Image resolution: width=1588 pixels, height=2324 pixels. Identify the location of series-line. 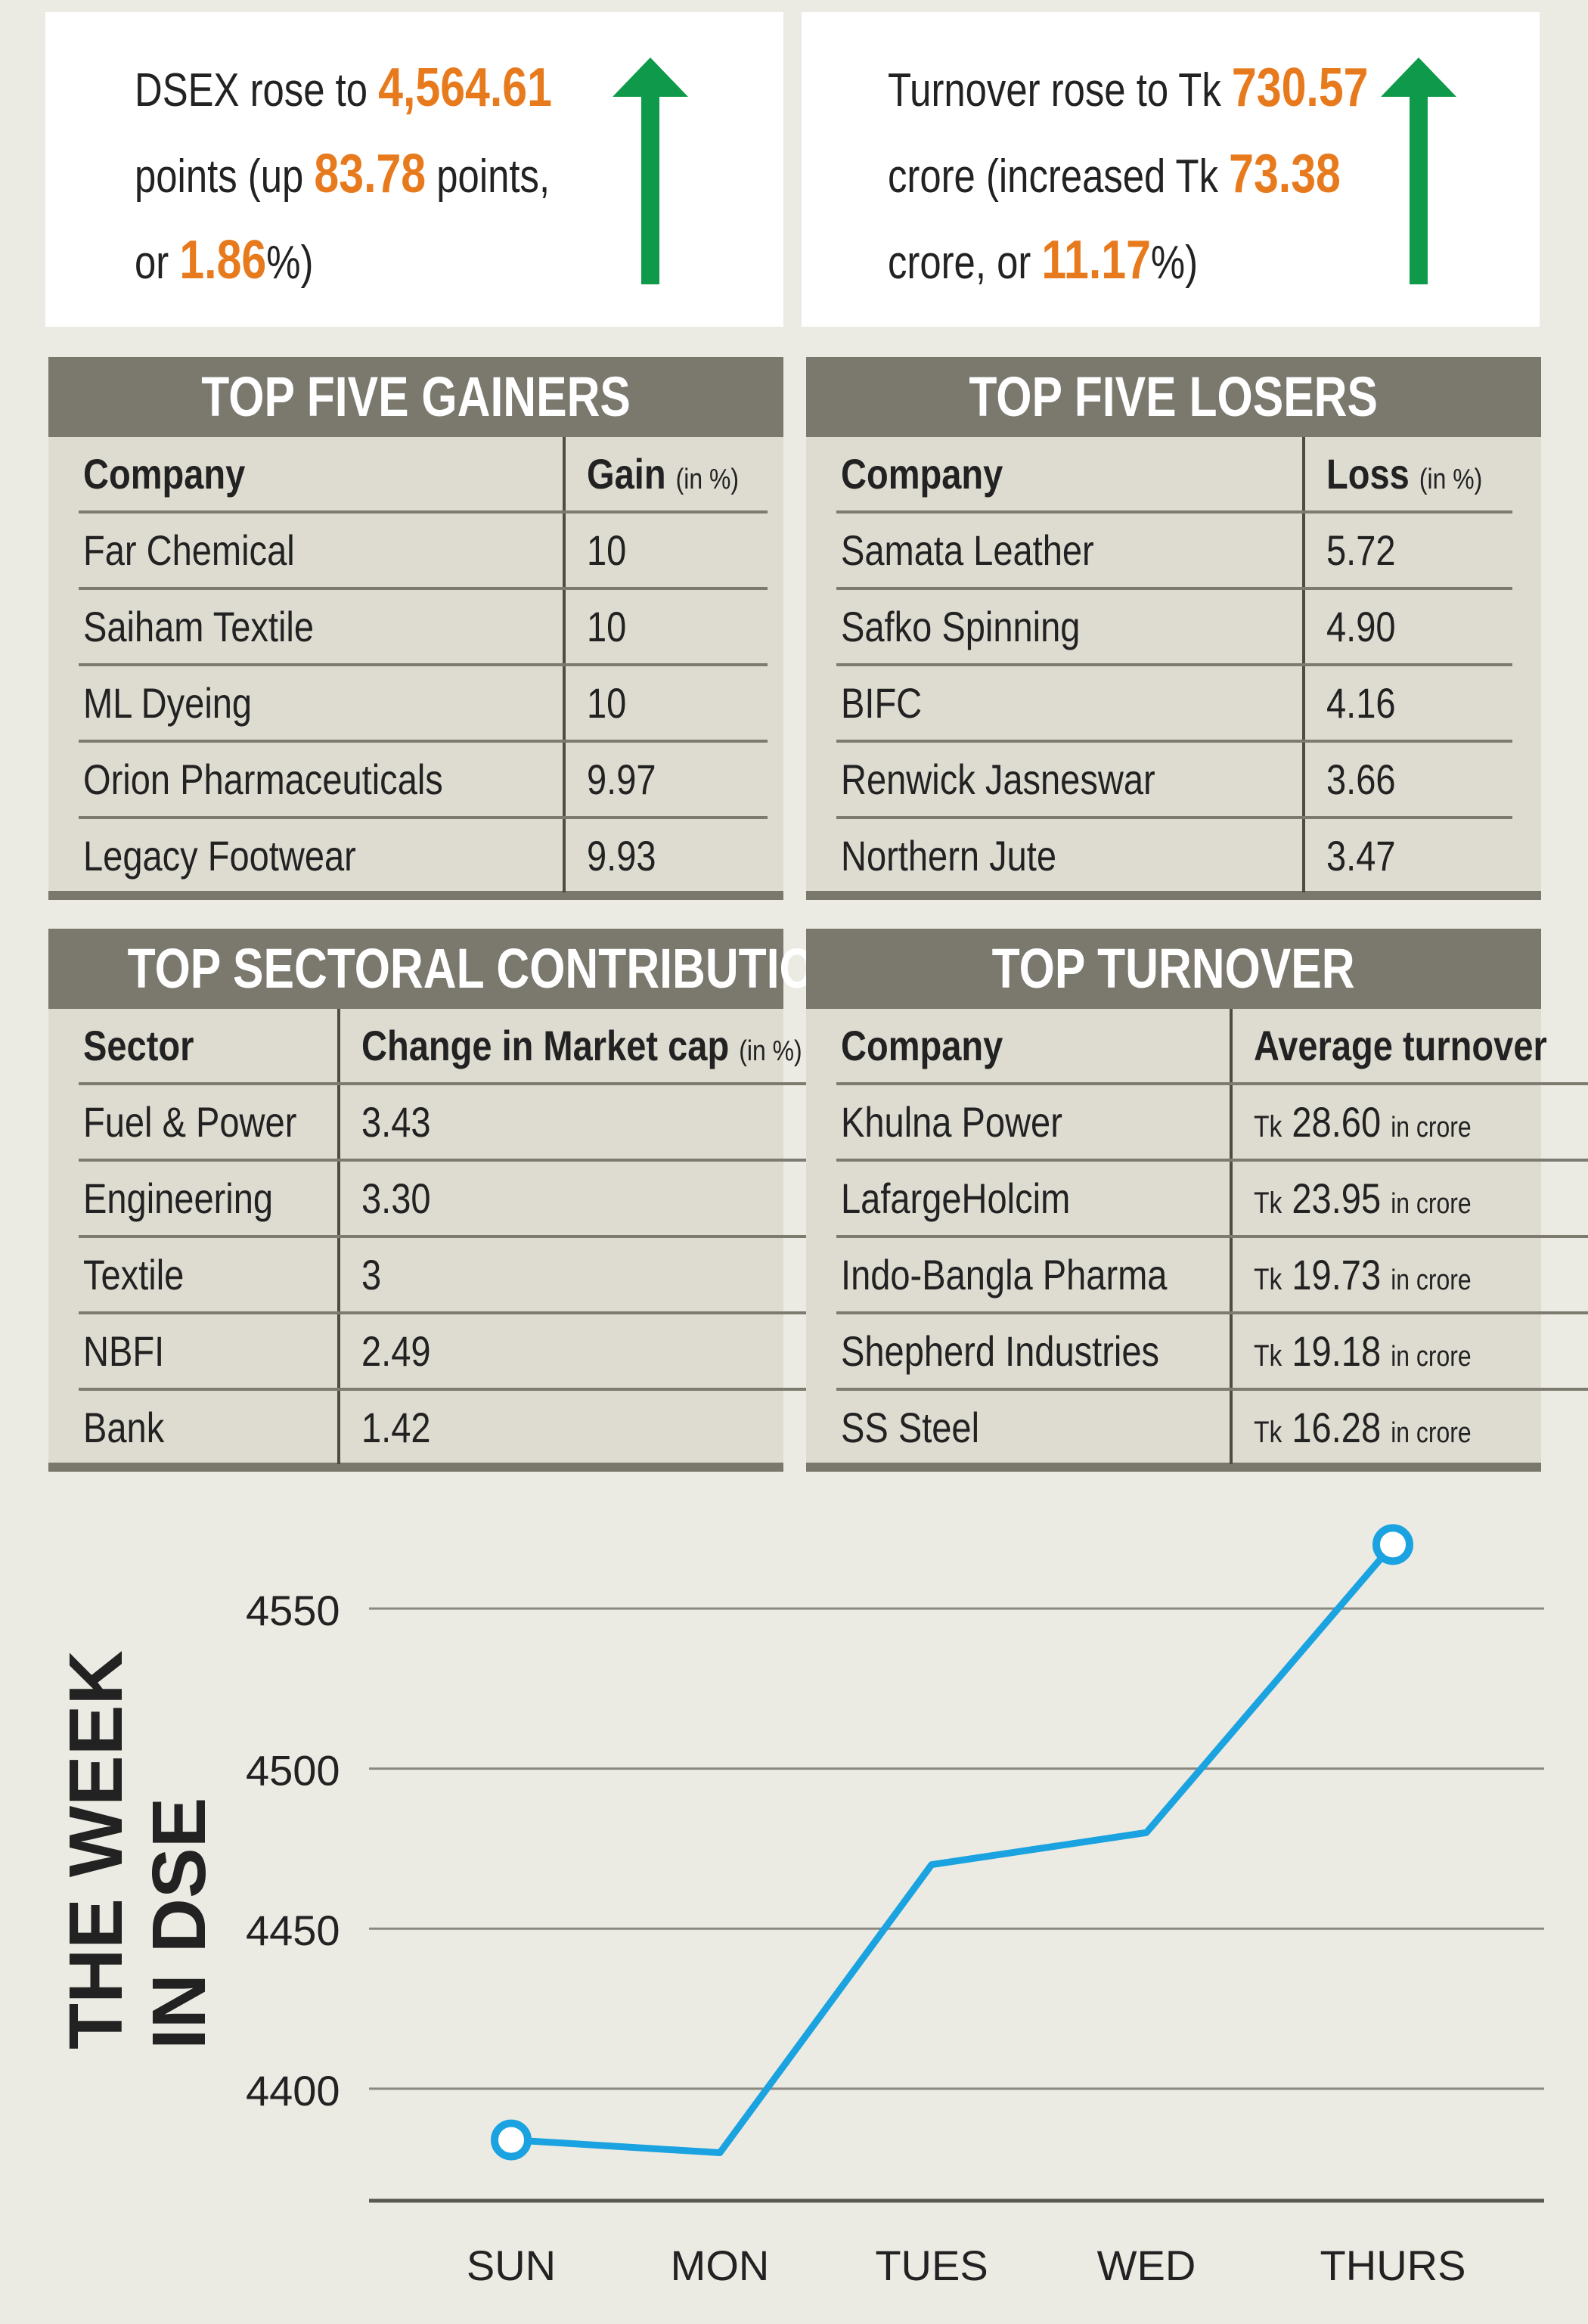
(953, 1849).